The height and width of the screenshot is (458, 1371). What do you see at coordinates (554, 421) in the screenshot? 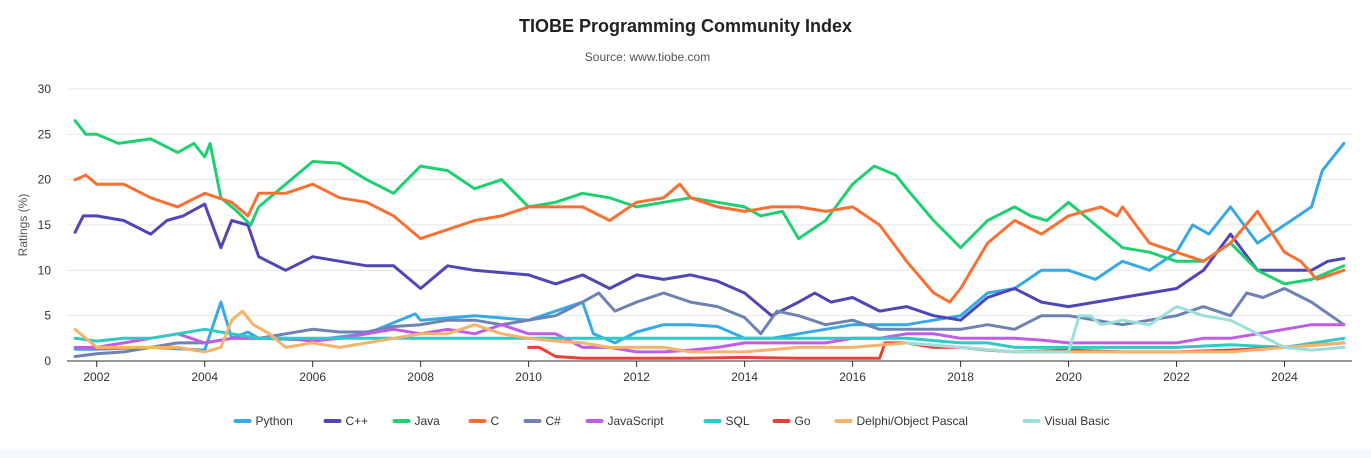
I see `legend-label: C#` at bounding box center [554, 421].